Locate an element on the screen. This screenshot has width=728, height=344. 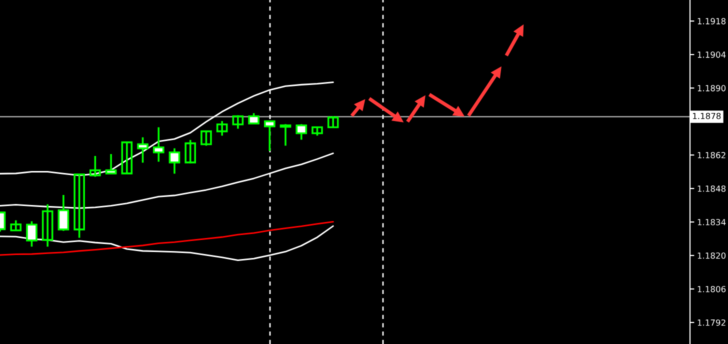
ref-line-label: 1.1878 is located at coordinates (706, 116).